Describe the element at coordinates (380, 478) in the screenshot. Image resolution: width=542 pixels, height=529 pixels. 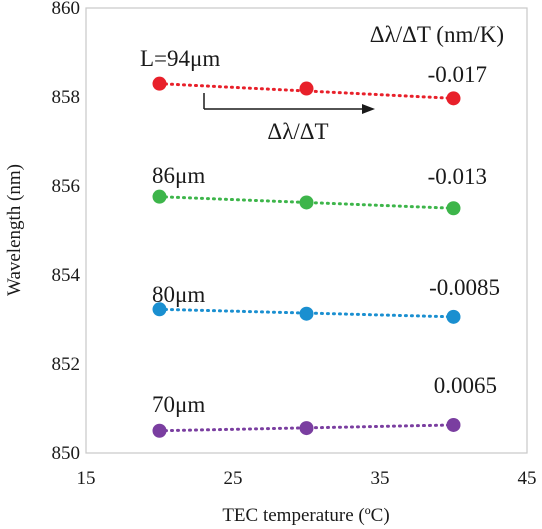
I see `x-tick-label: 35` at that location.